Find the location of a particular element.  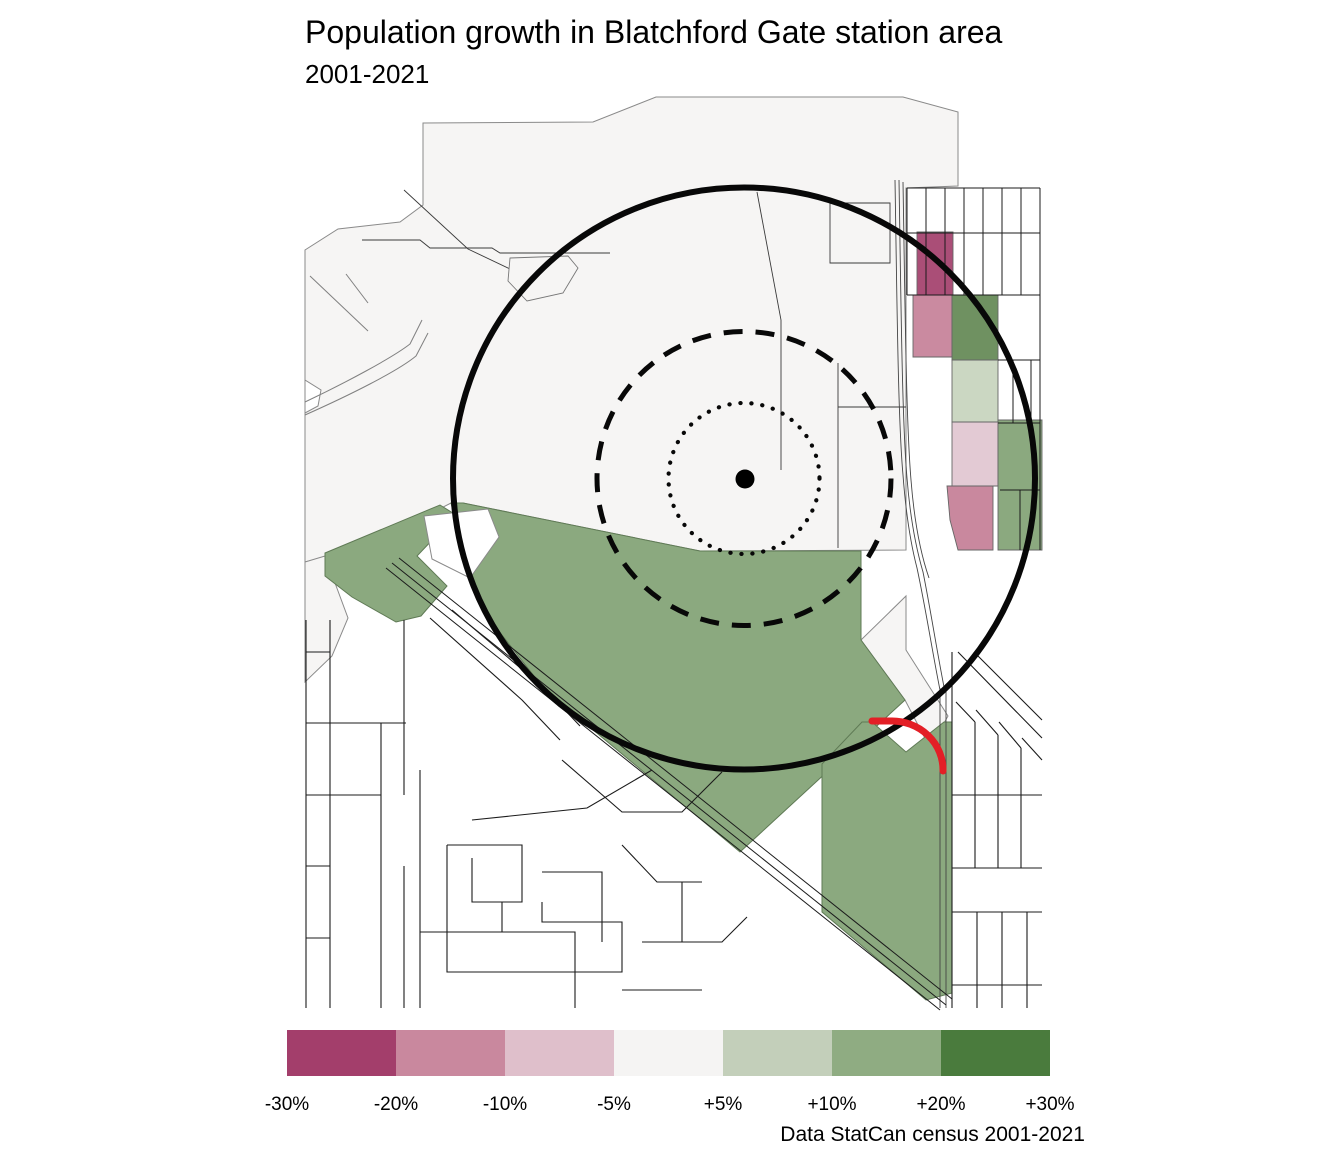

ring-inner-dotted is located at coordinates (744, 478).